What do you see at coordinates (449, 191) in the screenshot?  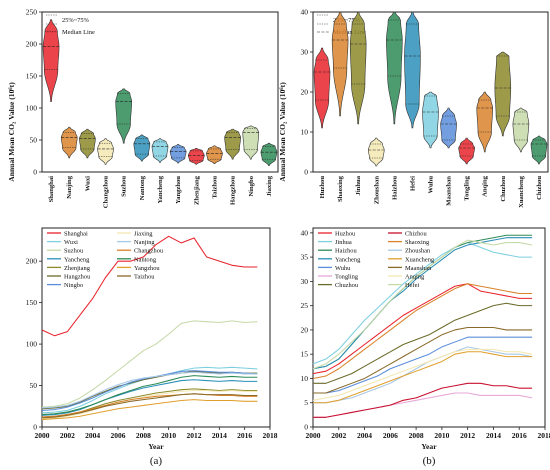 I see `category-label: Maanshan` at bounding box center [449, 191].